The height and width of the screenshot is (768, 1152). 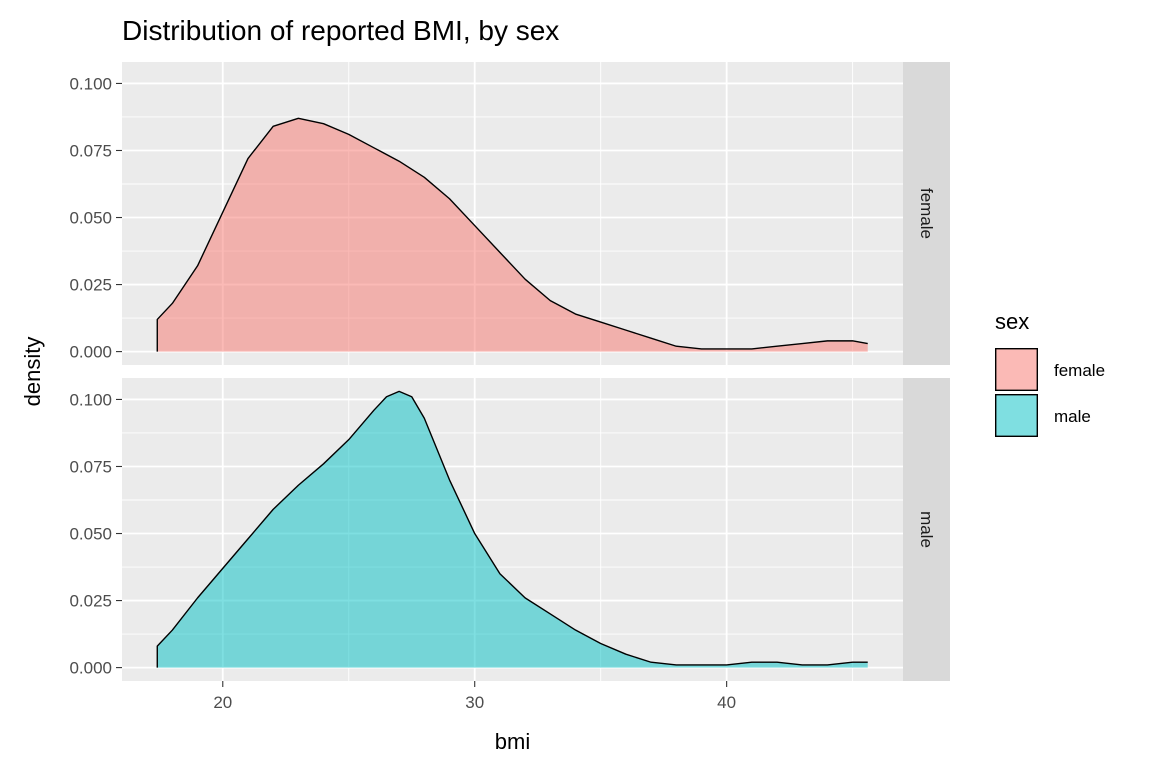 I want to click on facet-strip-label: male, so click(x=926, y=529).